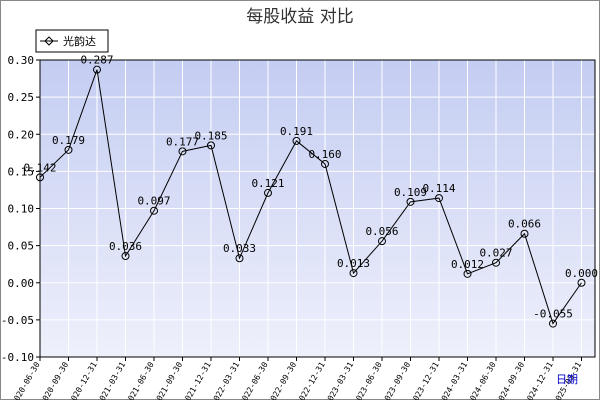  Describe the element at coordinates (49, 41) in the screenshot. I see `legend-marker-icon` at that location.